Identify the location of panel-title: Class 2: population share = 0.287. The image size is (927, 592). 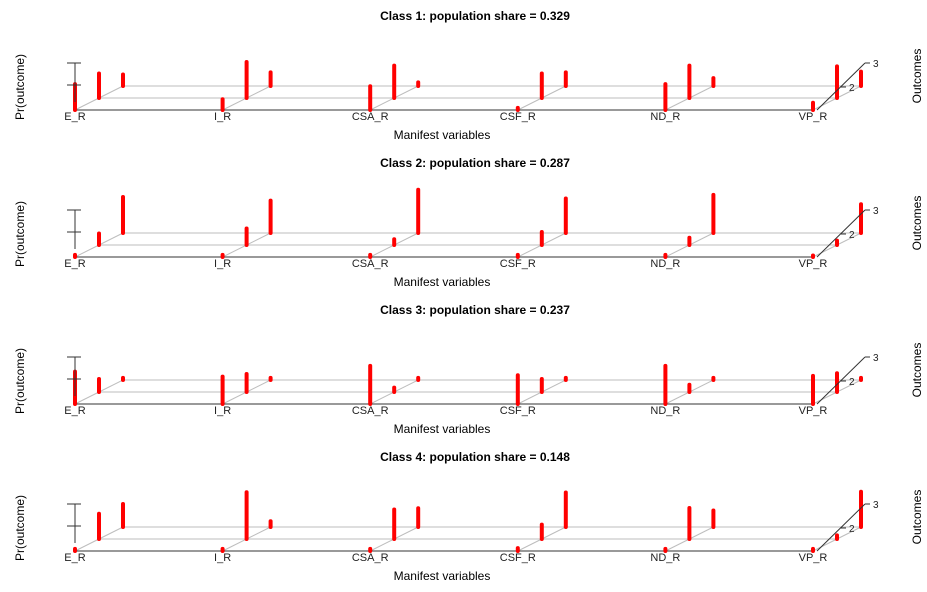
(475, 163).